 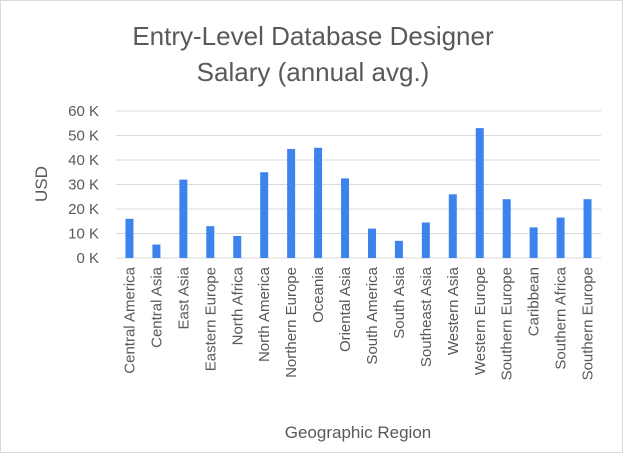 What do you see at coordinates (210, 319) in the screenshot?
I see `x-tick-label: Eastern Europe` at bounding box center [210, 319].